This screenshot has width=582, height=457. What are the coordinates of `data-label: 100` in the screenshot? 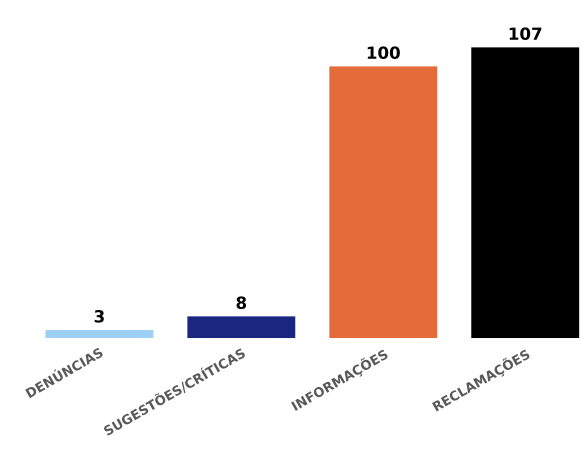 It's located at (384, 52).